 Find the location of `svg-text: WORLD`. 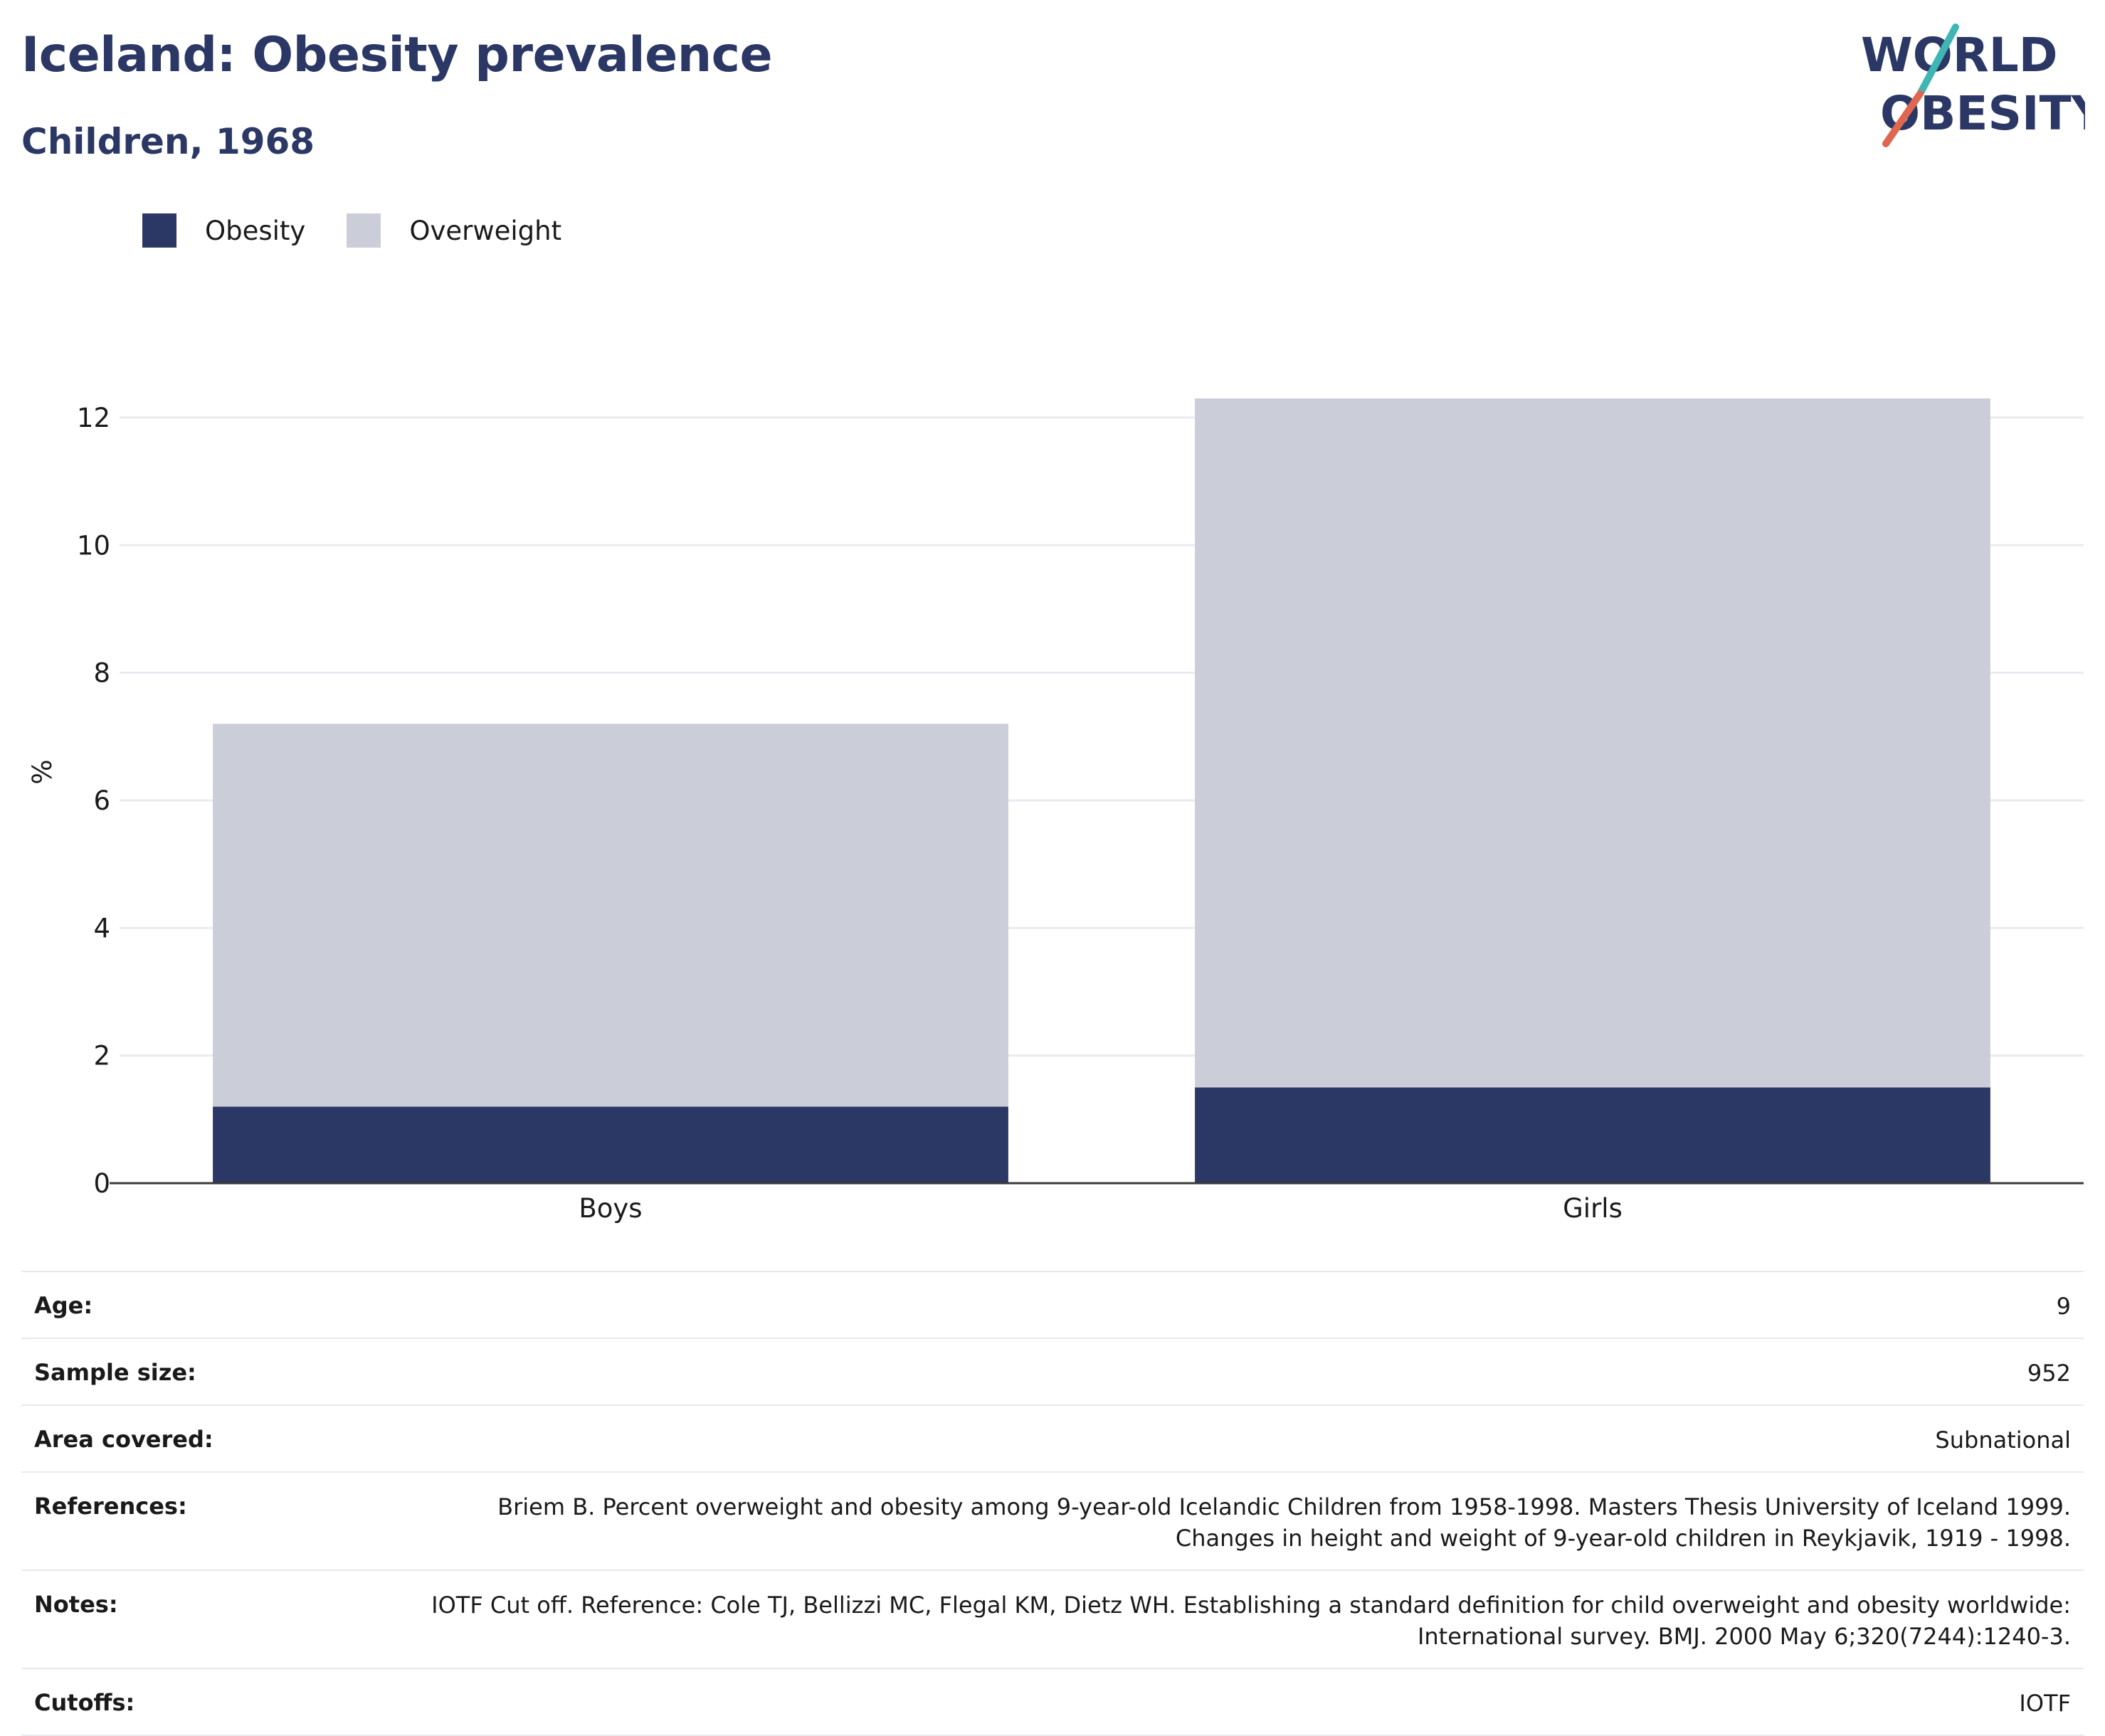

svg-text: WORLD is located at coordinates (1960, 55).